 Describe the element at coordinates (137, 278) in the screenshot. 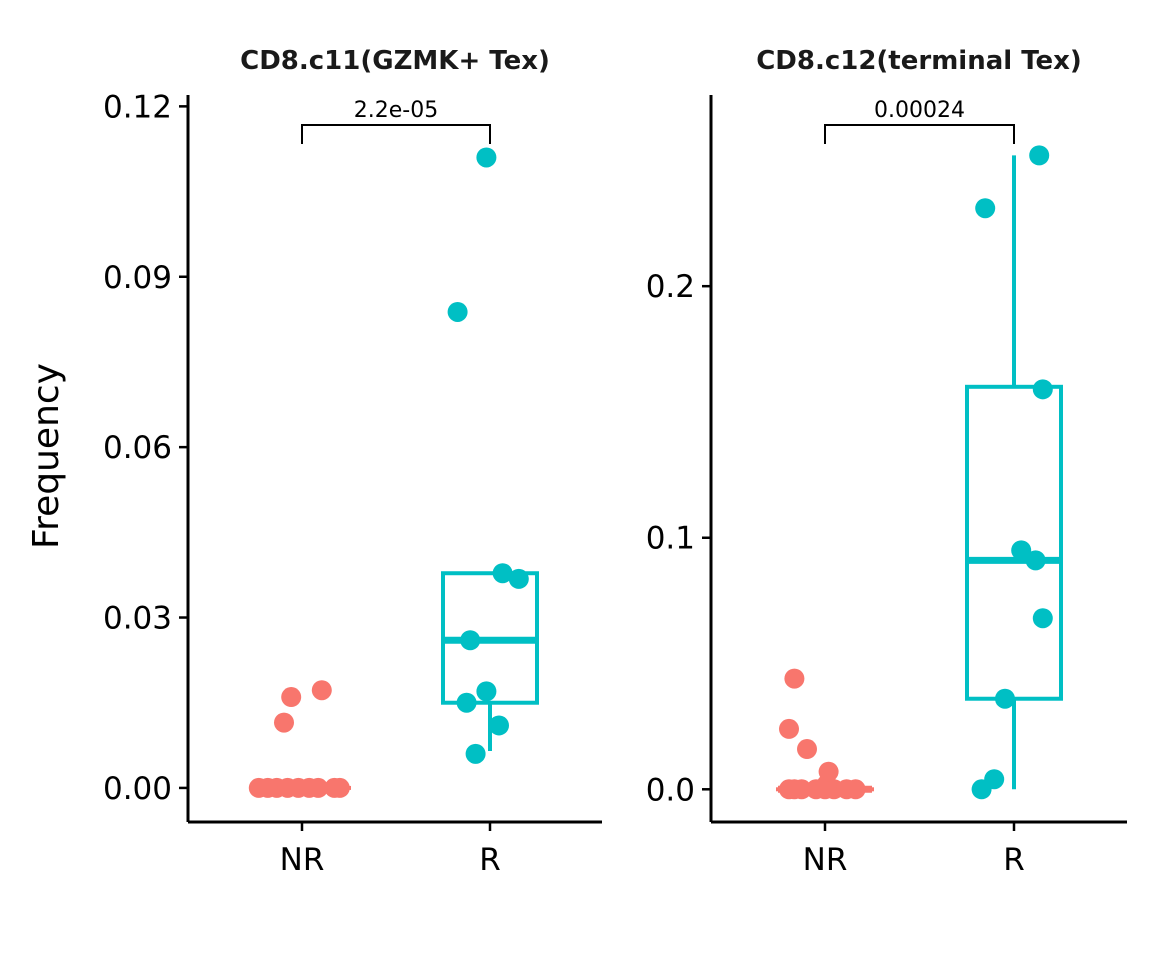

I see `y-tick-label: 0.09` at that location.